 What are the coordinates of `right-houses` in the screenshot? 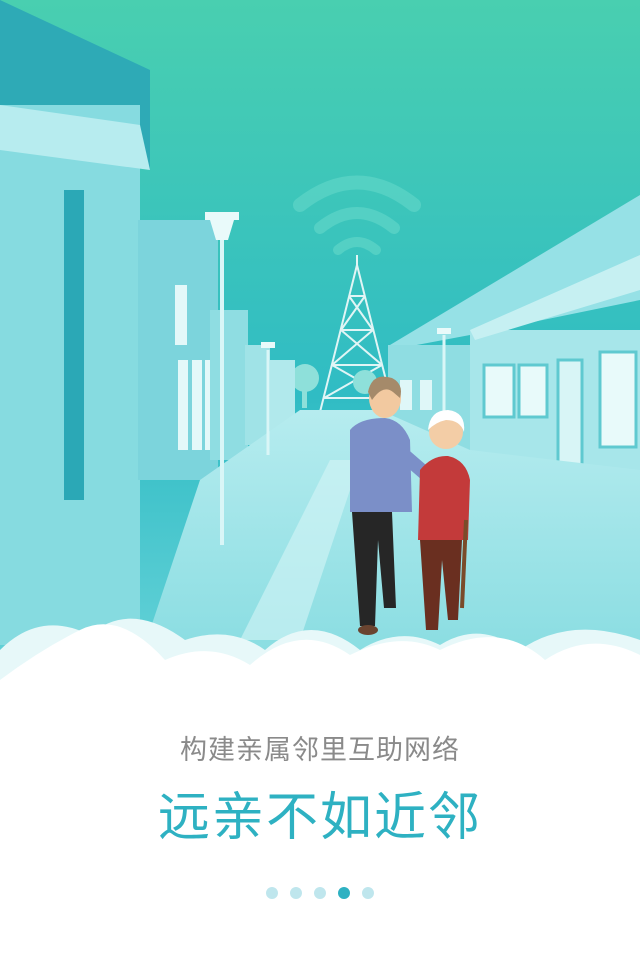 It's located at (514, 337).